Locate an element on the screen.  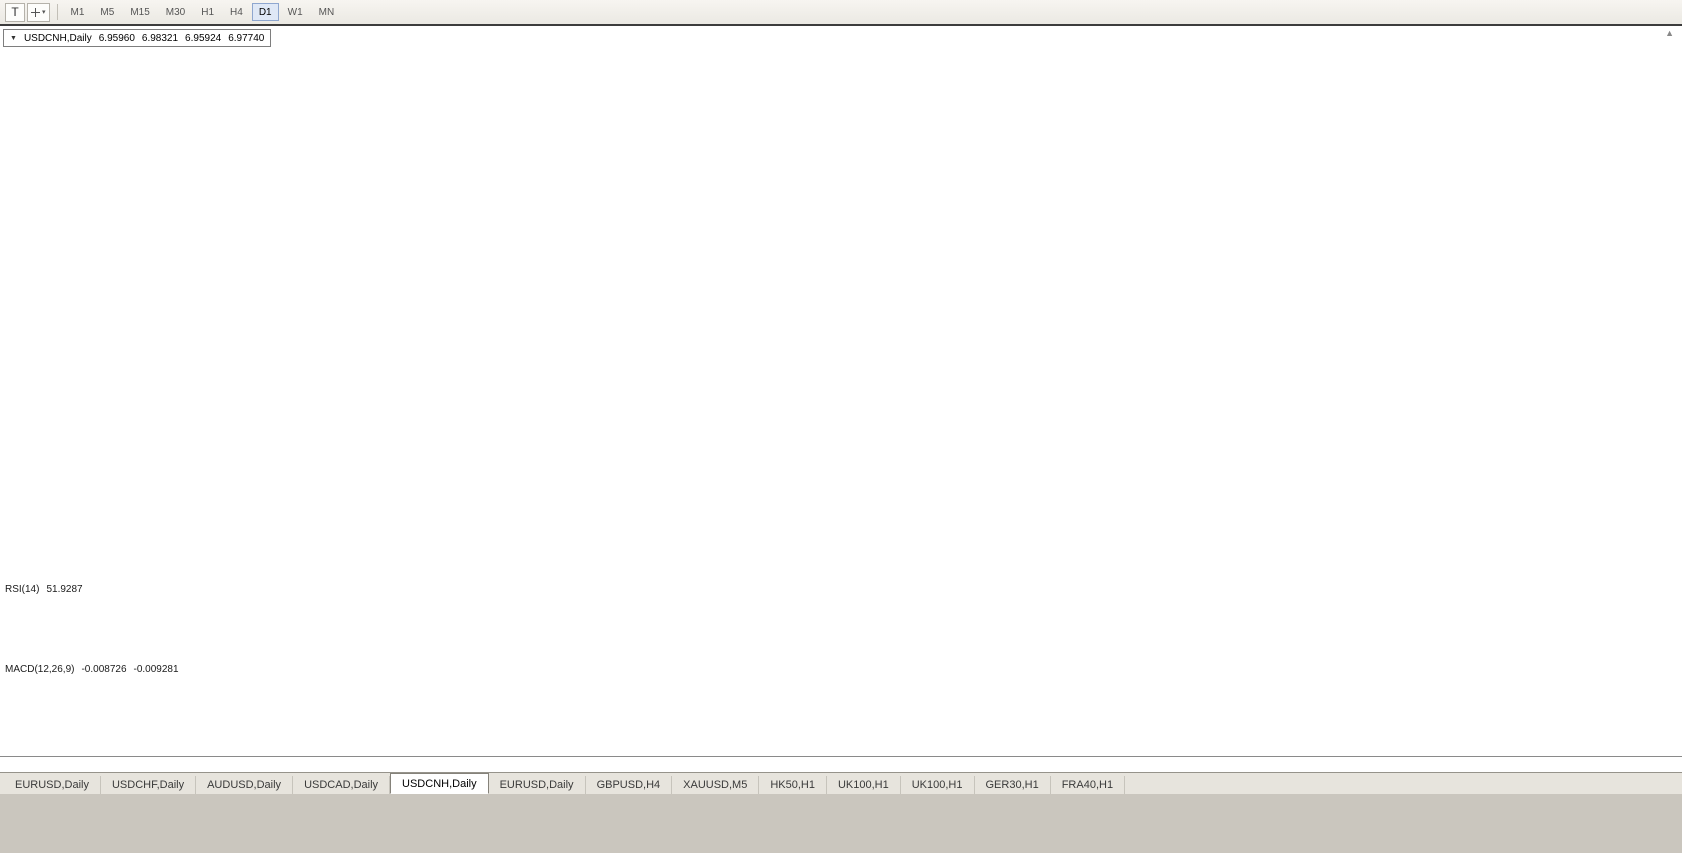
macd-name: MACD(12,26,9) is located at coordinates (40, 669).